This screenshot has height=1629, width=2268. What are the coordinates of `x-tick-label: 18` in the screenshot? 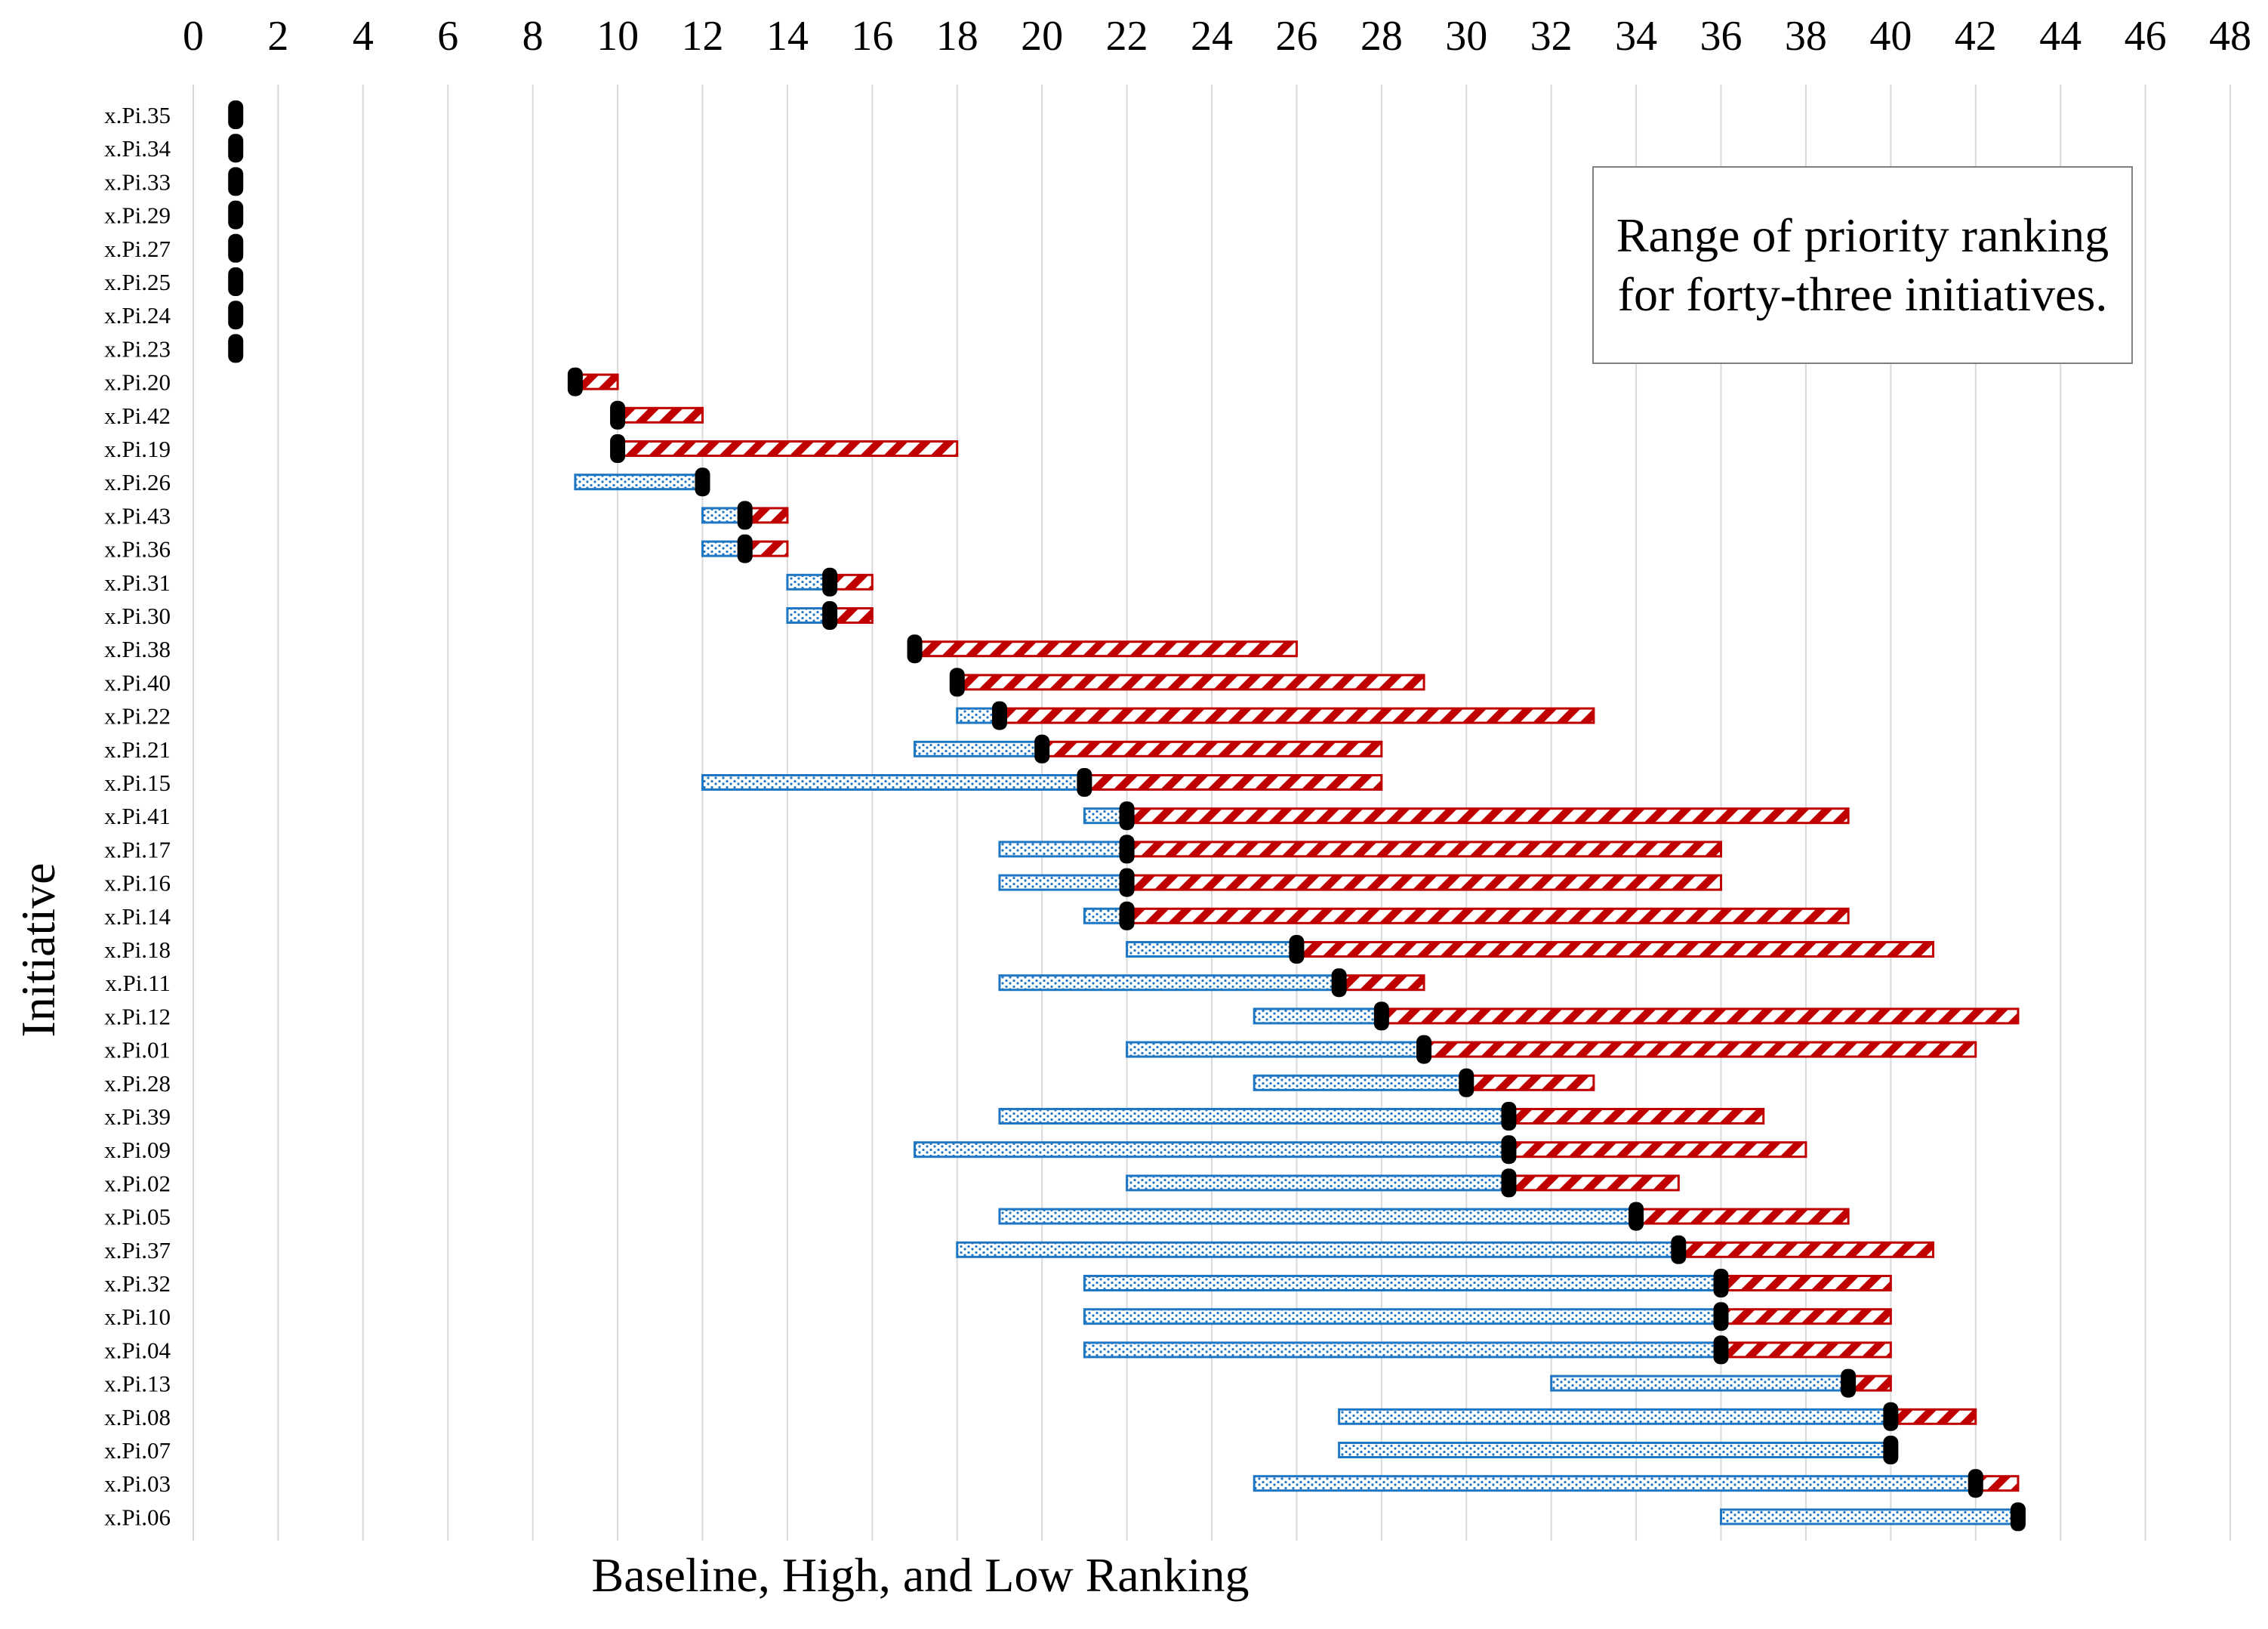 It's located at (957, 36).